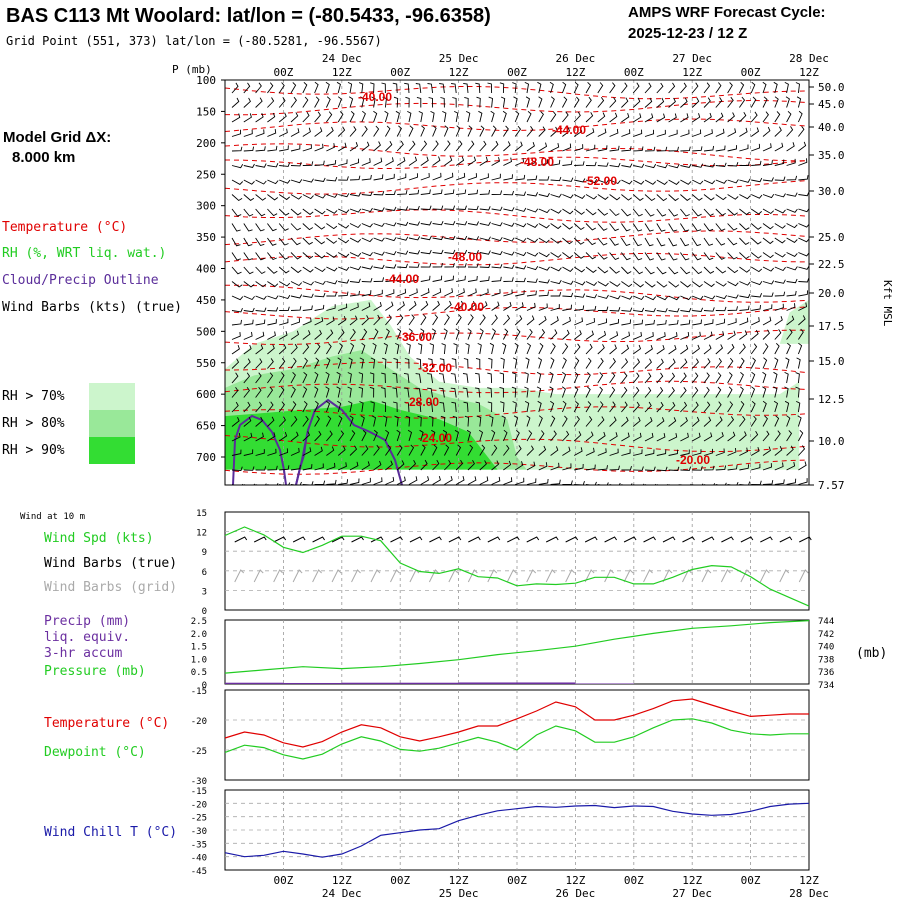 The width and height of the screenshot is (900, 900). I want to click on y-tick-label: 0.5, so click(199, 673).